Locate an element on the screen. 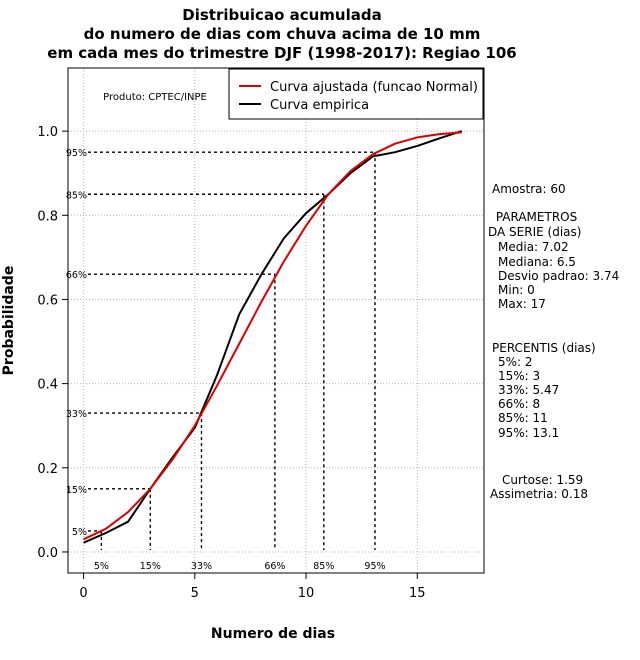 Image resolution: width=640 pixels, height=660 pixels. percentile-y-label: 95% is located at coordinates (76, 153).